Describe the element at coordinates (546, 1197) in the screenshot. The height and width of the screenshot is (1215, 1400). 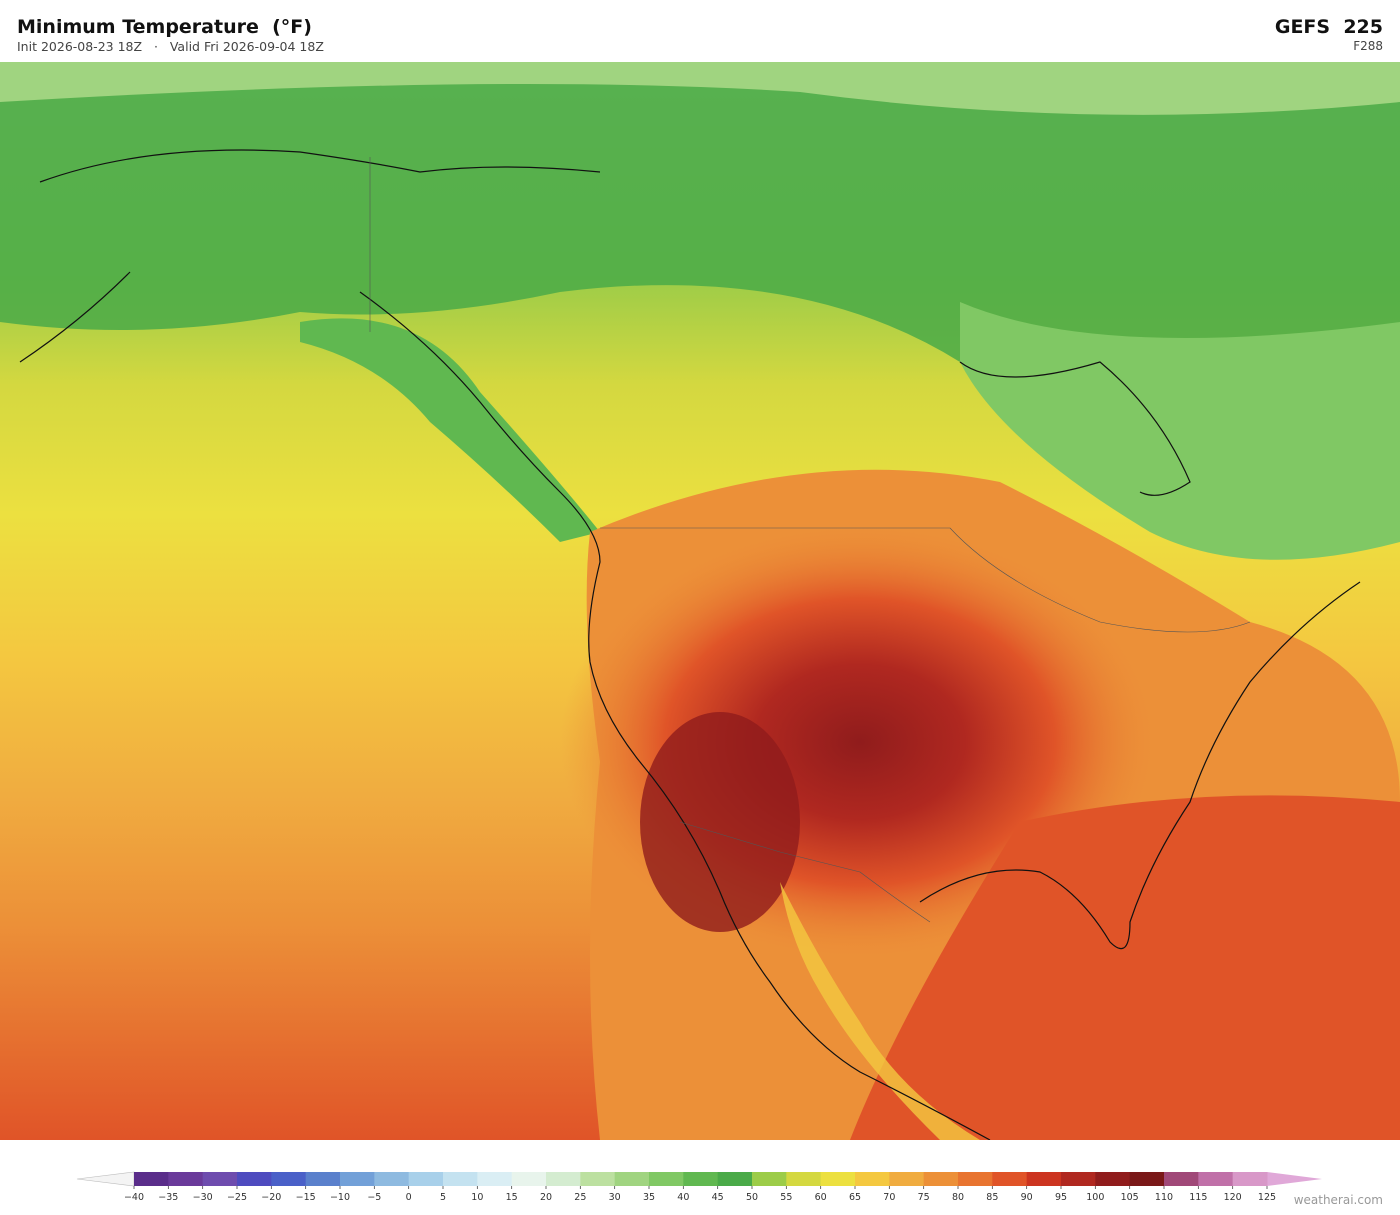
I see `tick-label: 20` at that location.